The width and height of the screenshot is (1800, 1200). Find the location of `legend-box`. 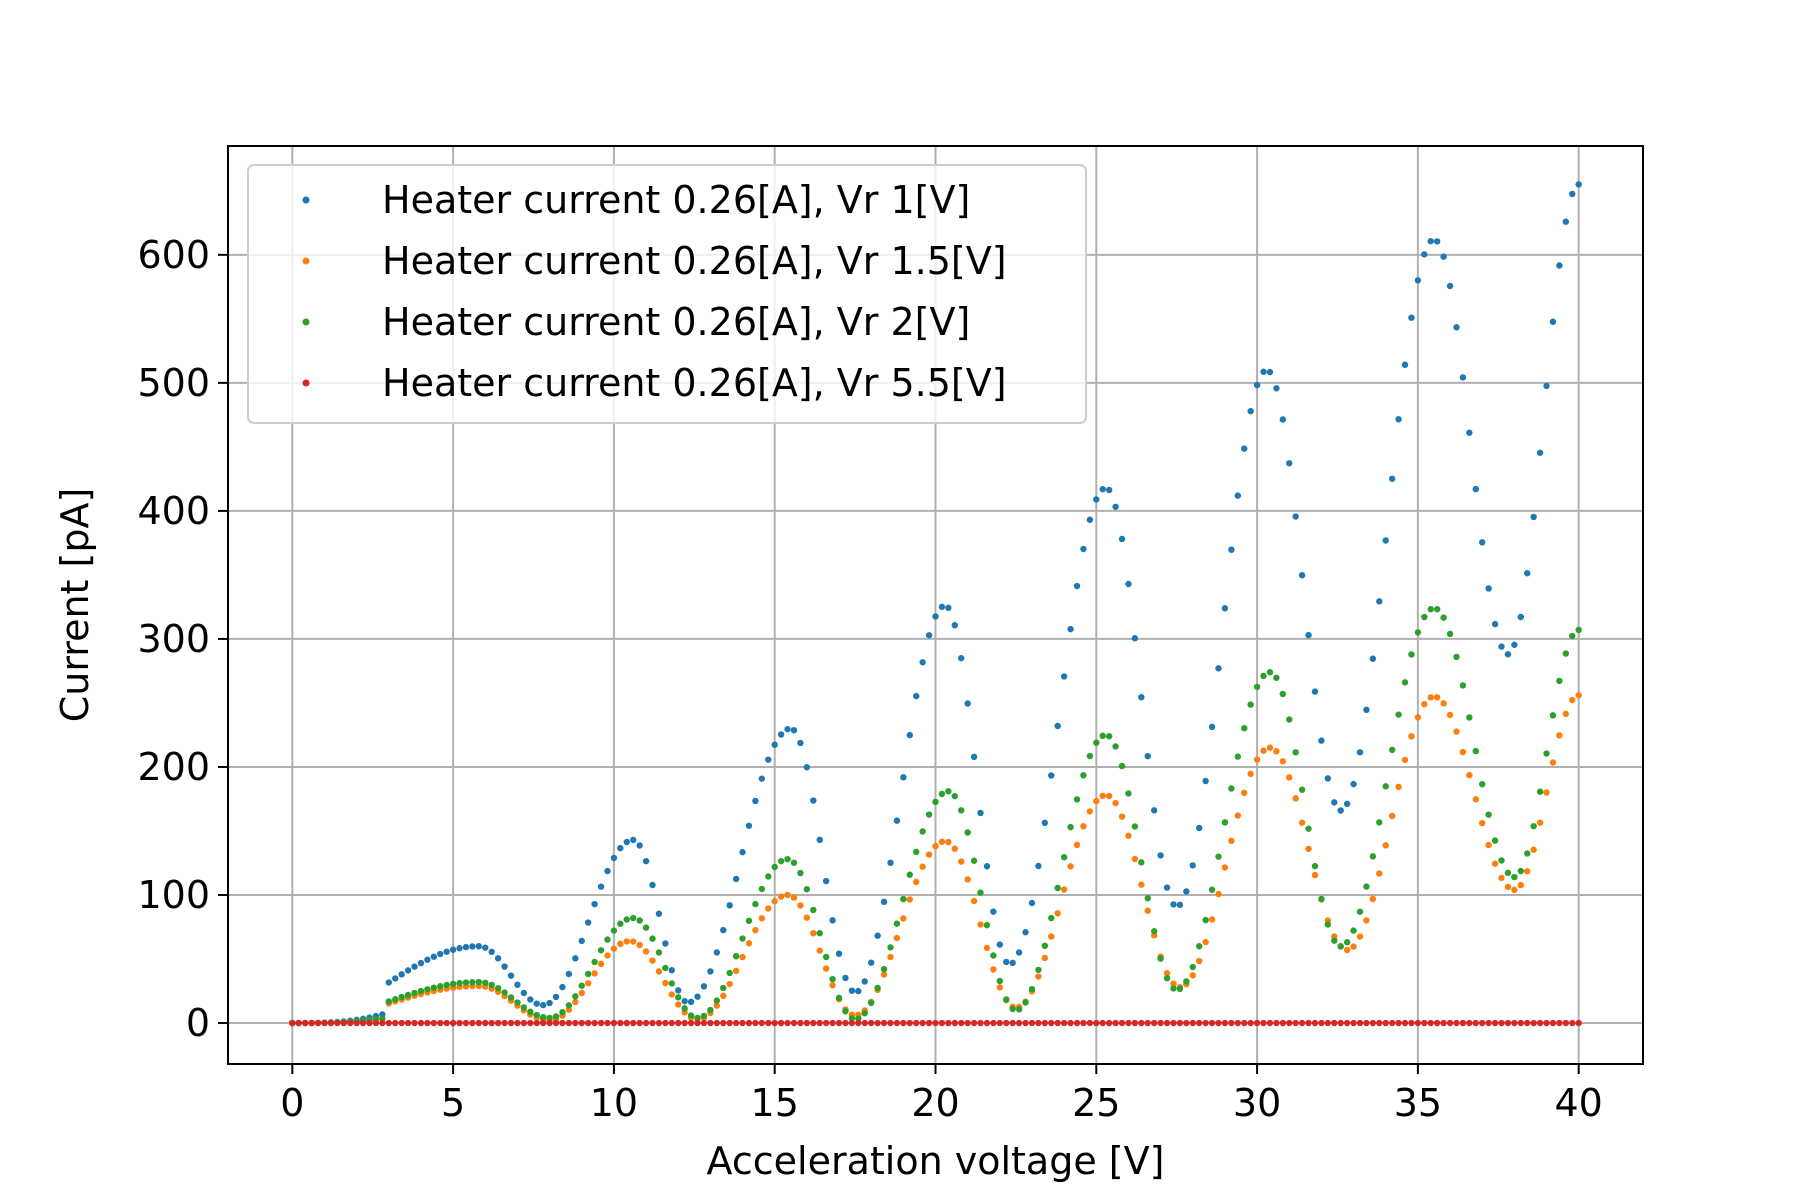

legend-box is located at coordinates (667, 294).